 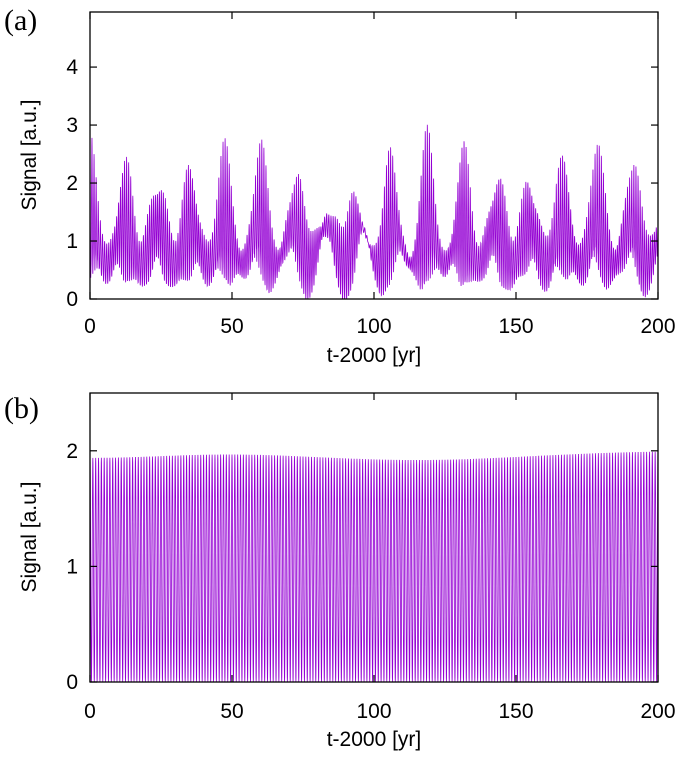 I want to click on panel-label-b: (b), so click(x=21, y=408).